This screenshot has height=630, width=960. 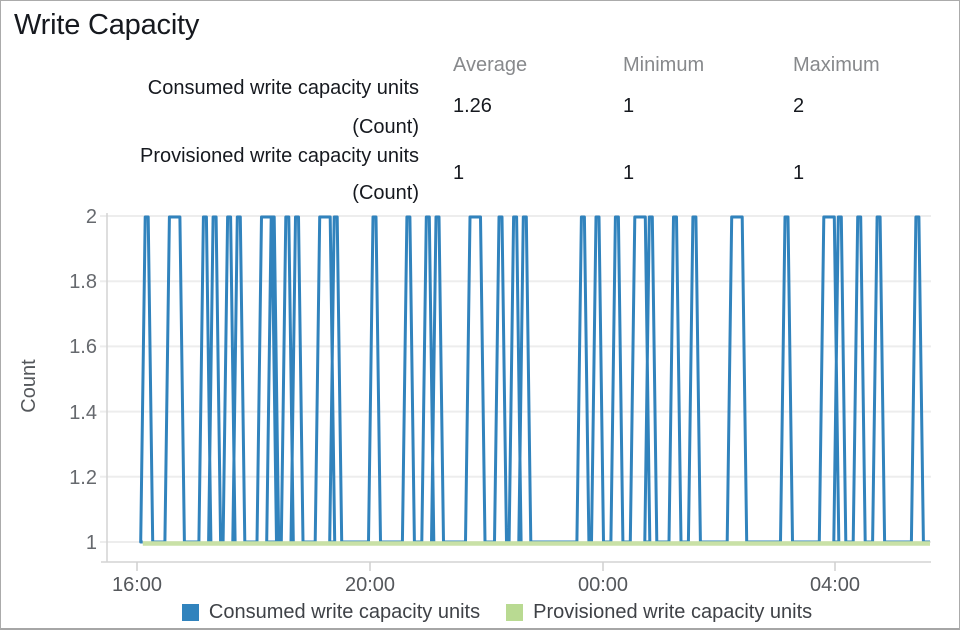 What do you see at coordinates (799, 173) in the screenshot?
I see `provisioned-maximum-value: 1` at bounding box center [799, 173].